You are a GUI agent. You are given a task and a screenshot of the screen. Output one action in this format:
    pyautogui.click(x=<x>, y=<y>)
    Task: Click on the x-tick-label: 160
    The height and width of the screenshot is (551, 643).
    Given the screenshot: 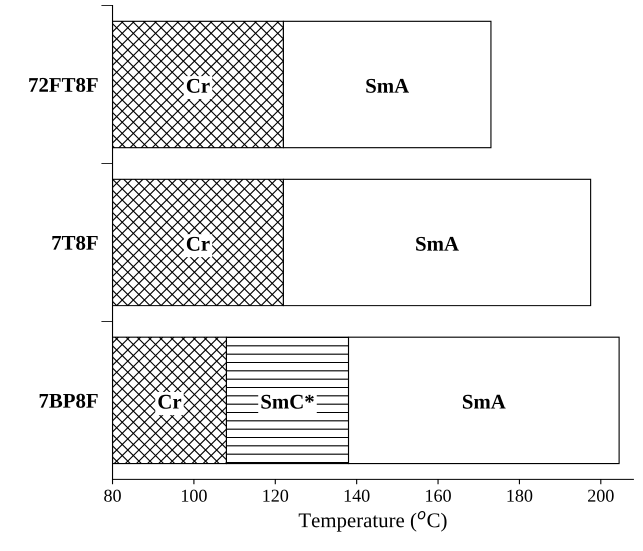 What is the action you would take?
    pyautogui.click(x=438, y=496)
    